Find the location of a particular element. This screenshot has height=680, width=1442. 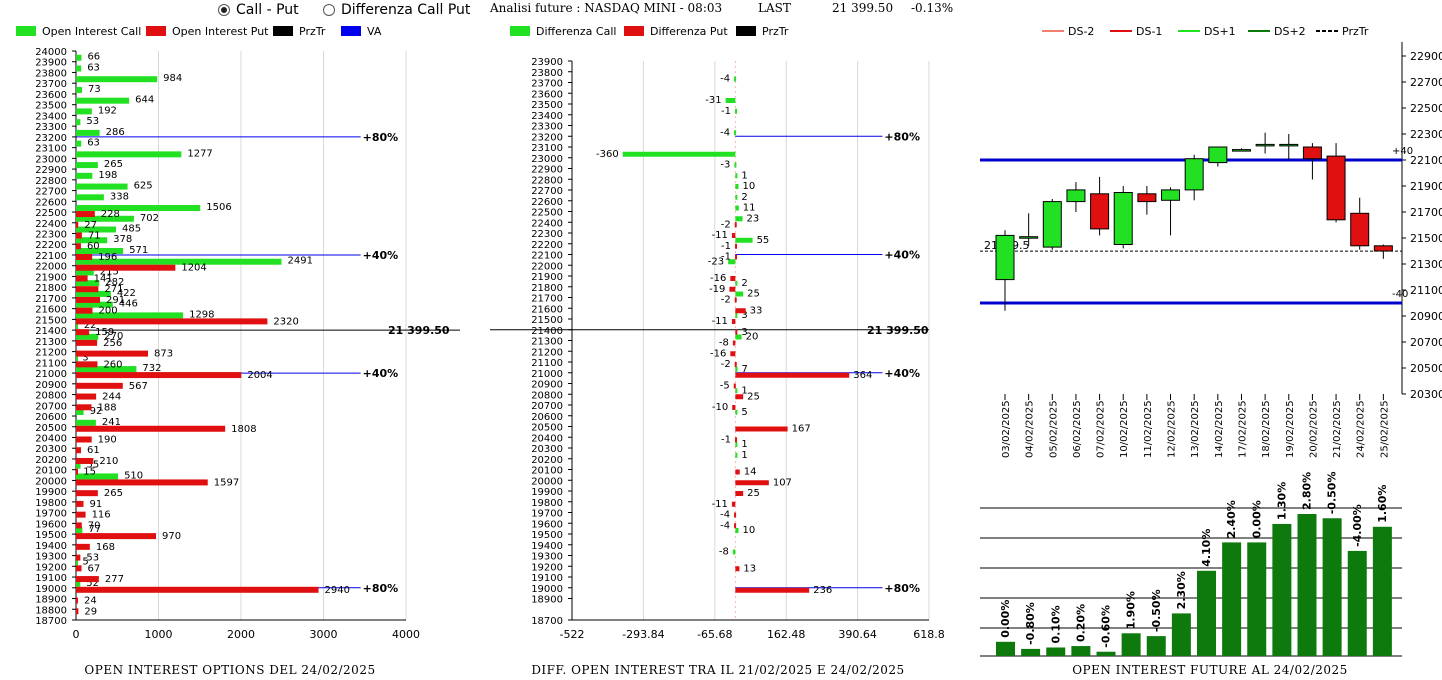

va-label: +80% is located at coordinates (902, 136).